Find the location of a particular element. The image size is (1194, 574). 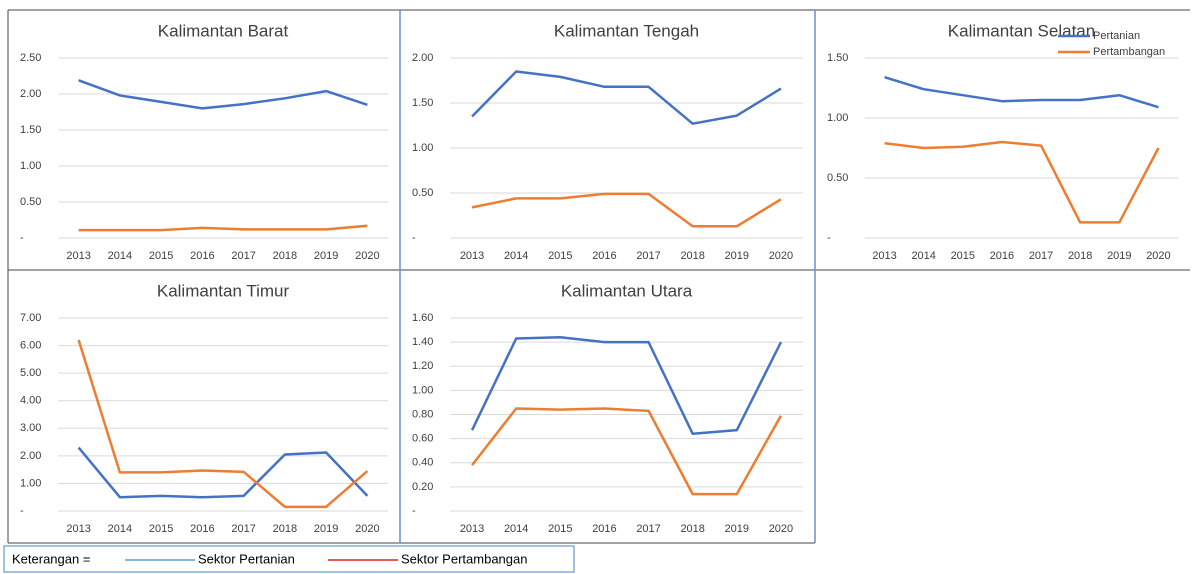

y-tick-label: 1.20 is located at coordinates (422, 366).